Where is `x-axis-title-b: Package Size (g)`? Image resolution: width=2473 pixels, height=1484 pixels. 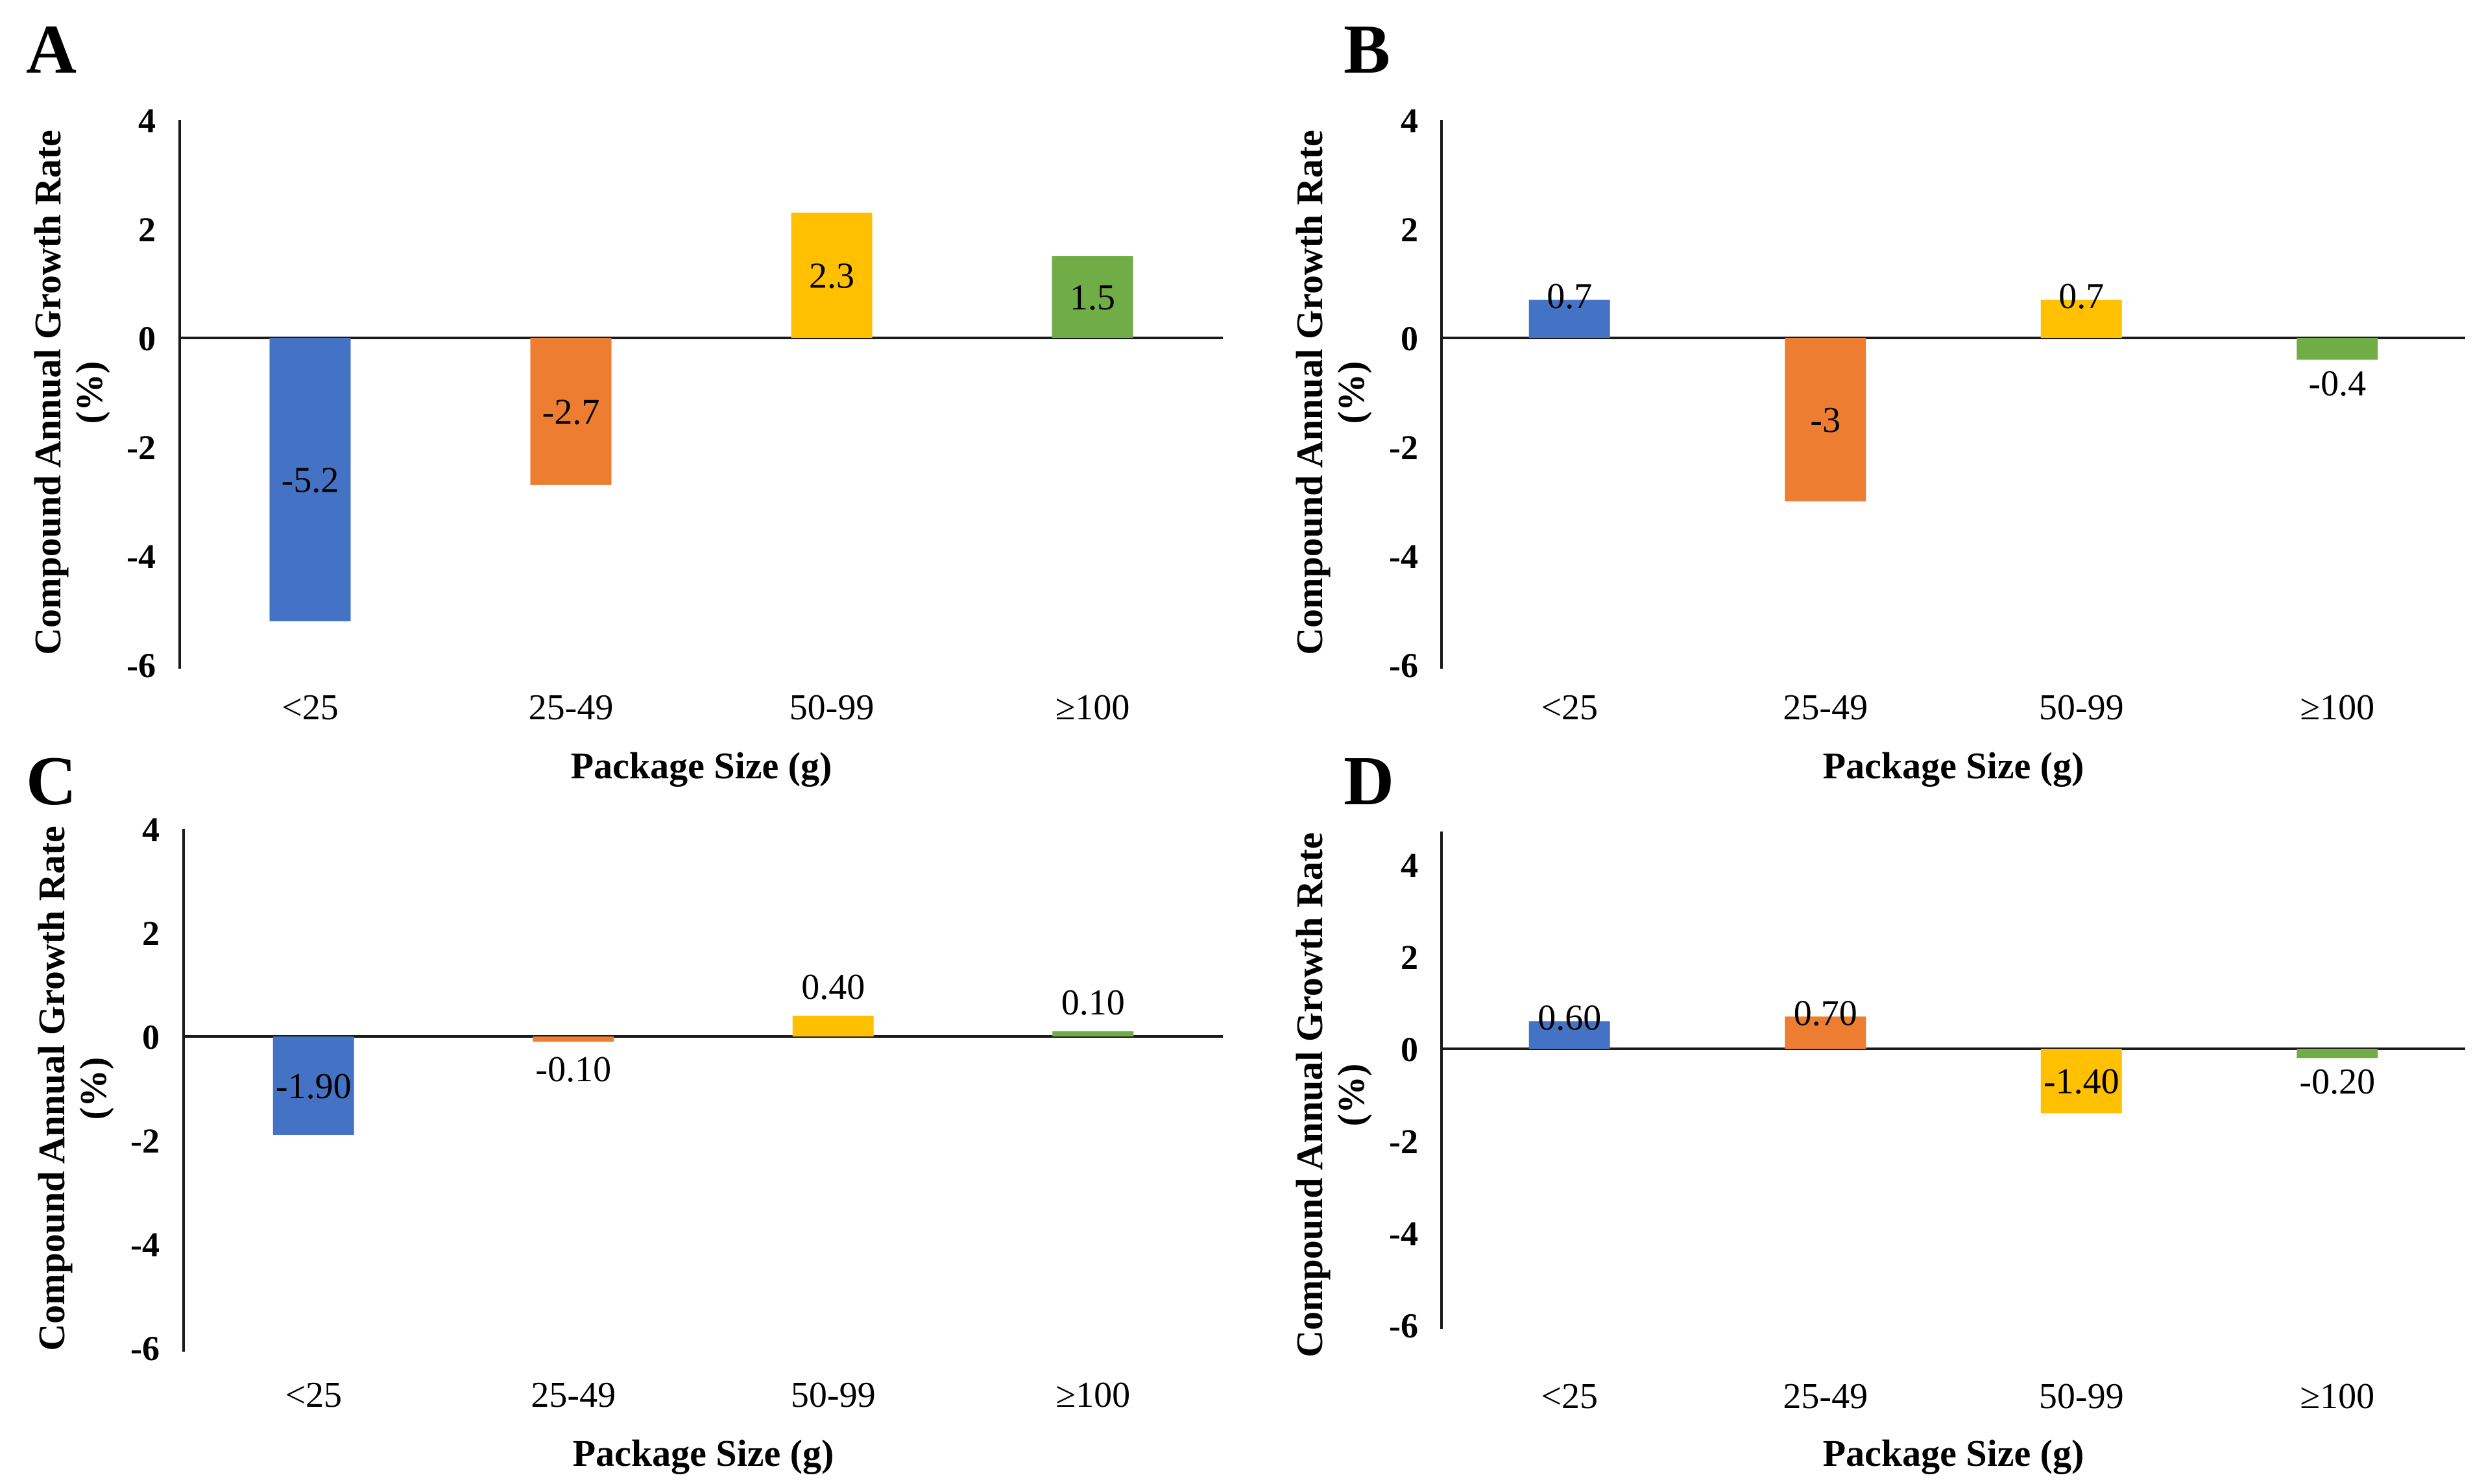
x-axis-title-b: Package Size (g) is located at coordinates (1953, 766).